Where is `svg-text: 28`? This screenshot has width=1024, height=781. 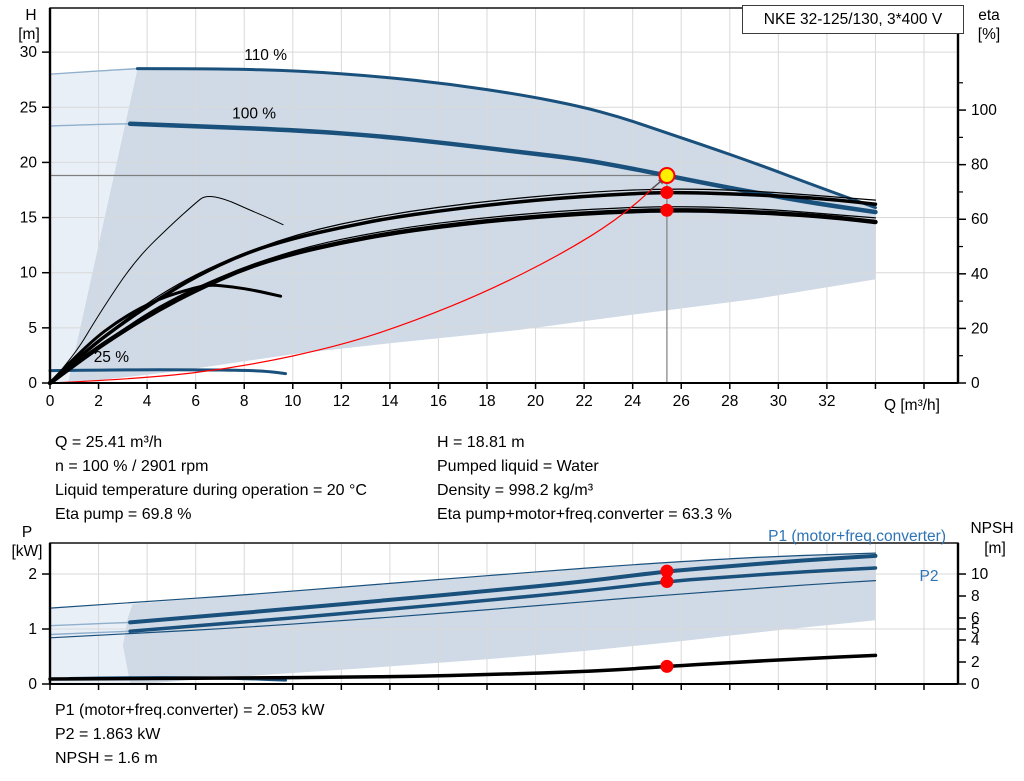
svg-text: 28 is located at coordinates (729, 401).